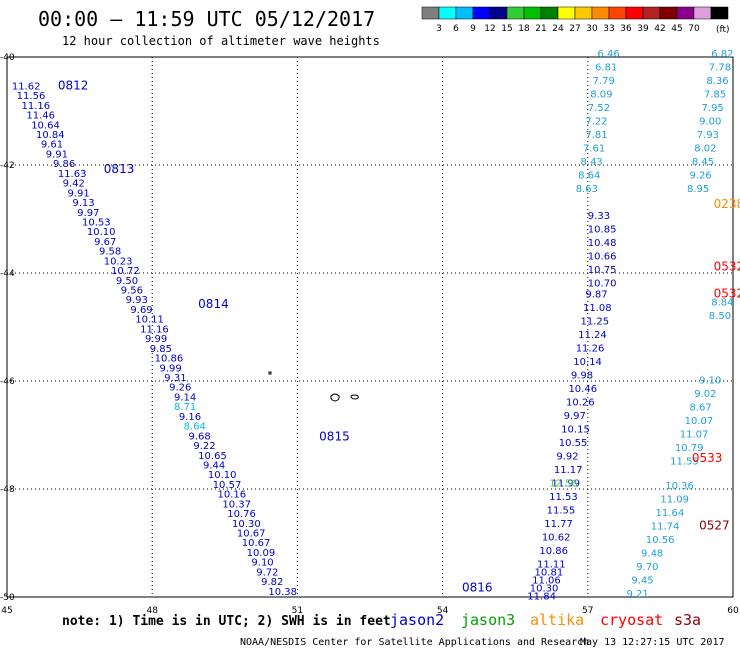  Describe the element at coordinates (679, 486) in the screenshot. I see `swh-value: 10.36` at that location.